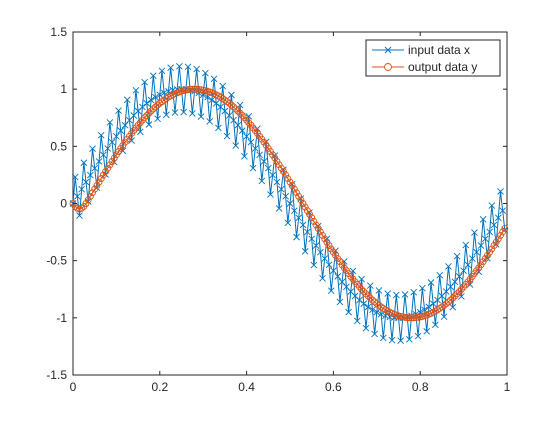 This screenshot has width=560, height=425. I want to click on x-tick-label: 0.2, so click(159, 387).